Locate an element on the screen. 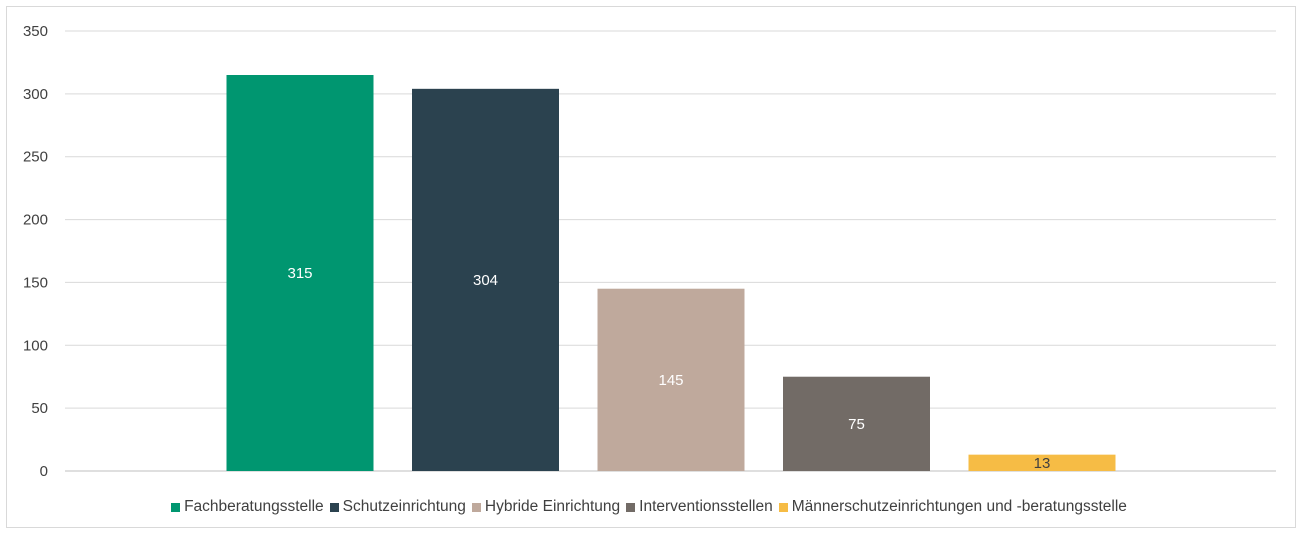  y-tick-label: 50 is located at coordinates (39, 408).